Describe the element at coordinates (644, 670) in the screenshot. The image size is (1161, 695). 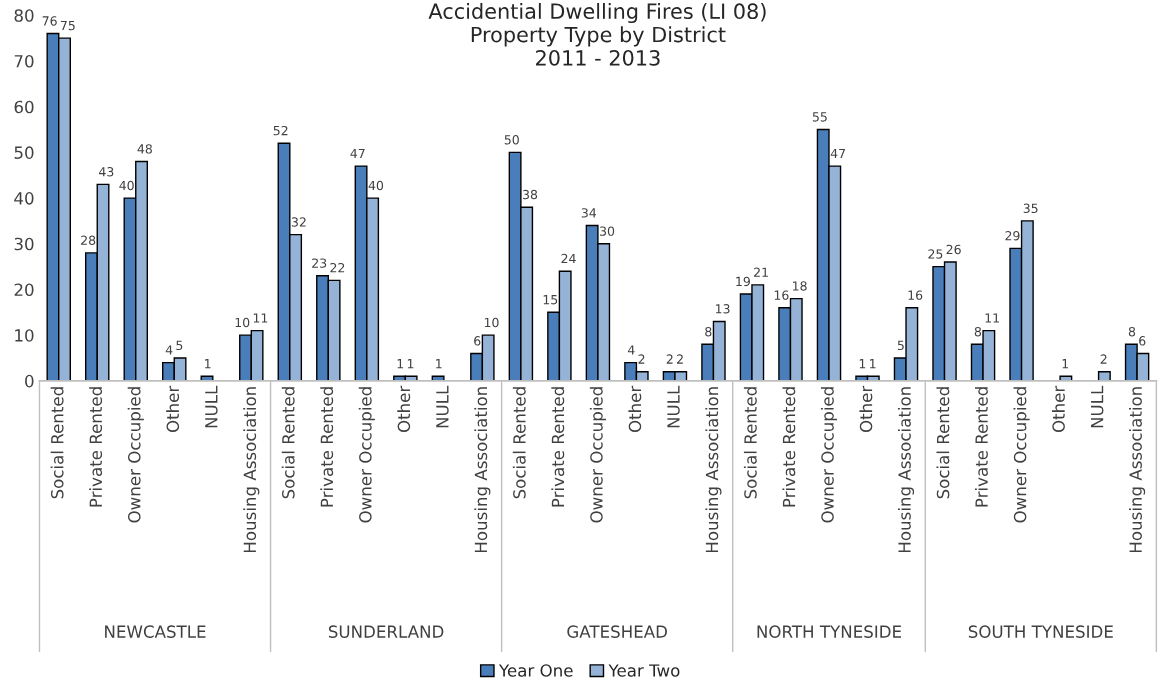
I see `legend-label: Year Two` at that location.